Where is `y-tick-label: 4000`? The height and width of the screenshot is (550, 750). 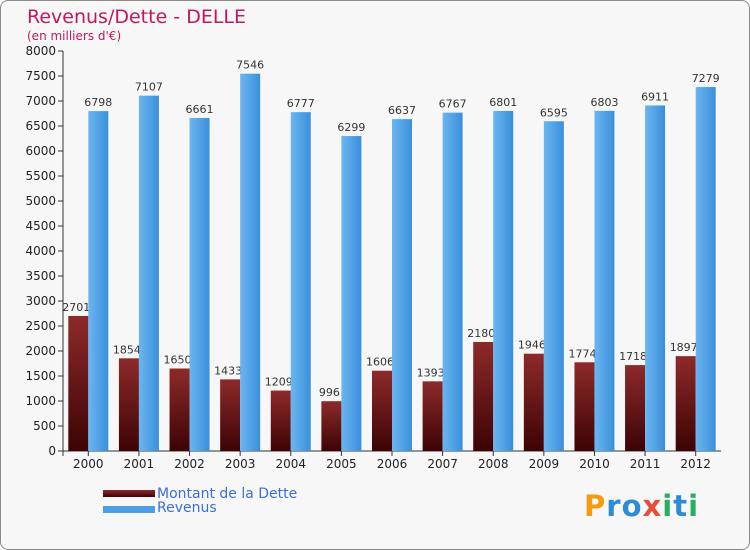
y-tick-label: 4000 is located at coordinates (40, 251).